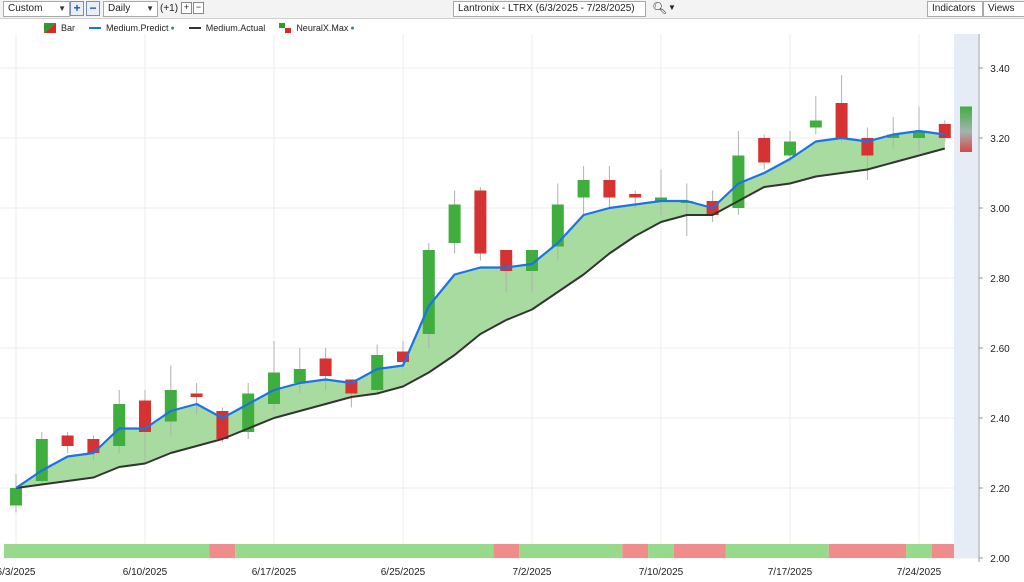 The image size is (1024, 582). What do you see at coordinates (50, 28) in the screenshot?
I see `bar-legend-icon` at bounding box center [50, 28].